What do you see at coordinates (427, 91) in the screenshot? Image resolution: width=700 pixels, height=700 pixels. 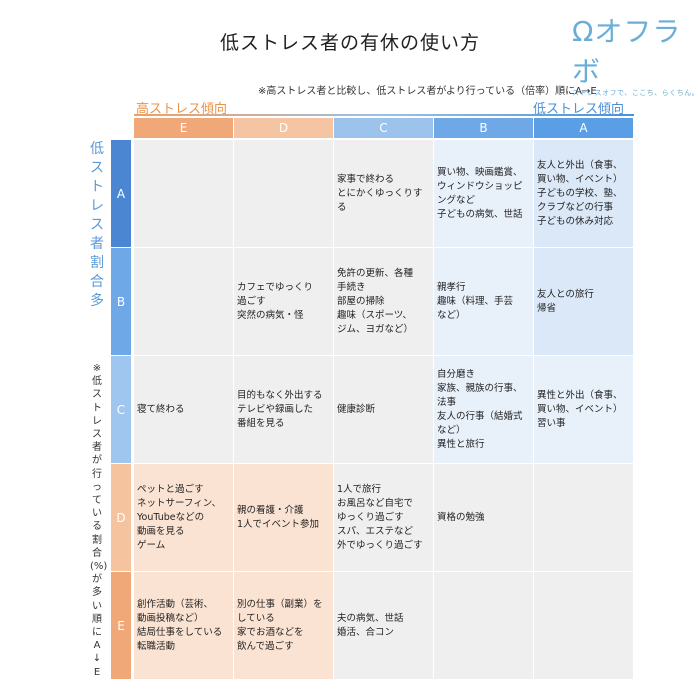 I see `ranking-note: ※高ストレス者と比較し、低ストレス者がより行っている（倍率）順にA→E` at bounding box center [427, 91].